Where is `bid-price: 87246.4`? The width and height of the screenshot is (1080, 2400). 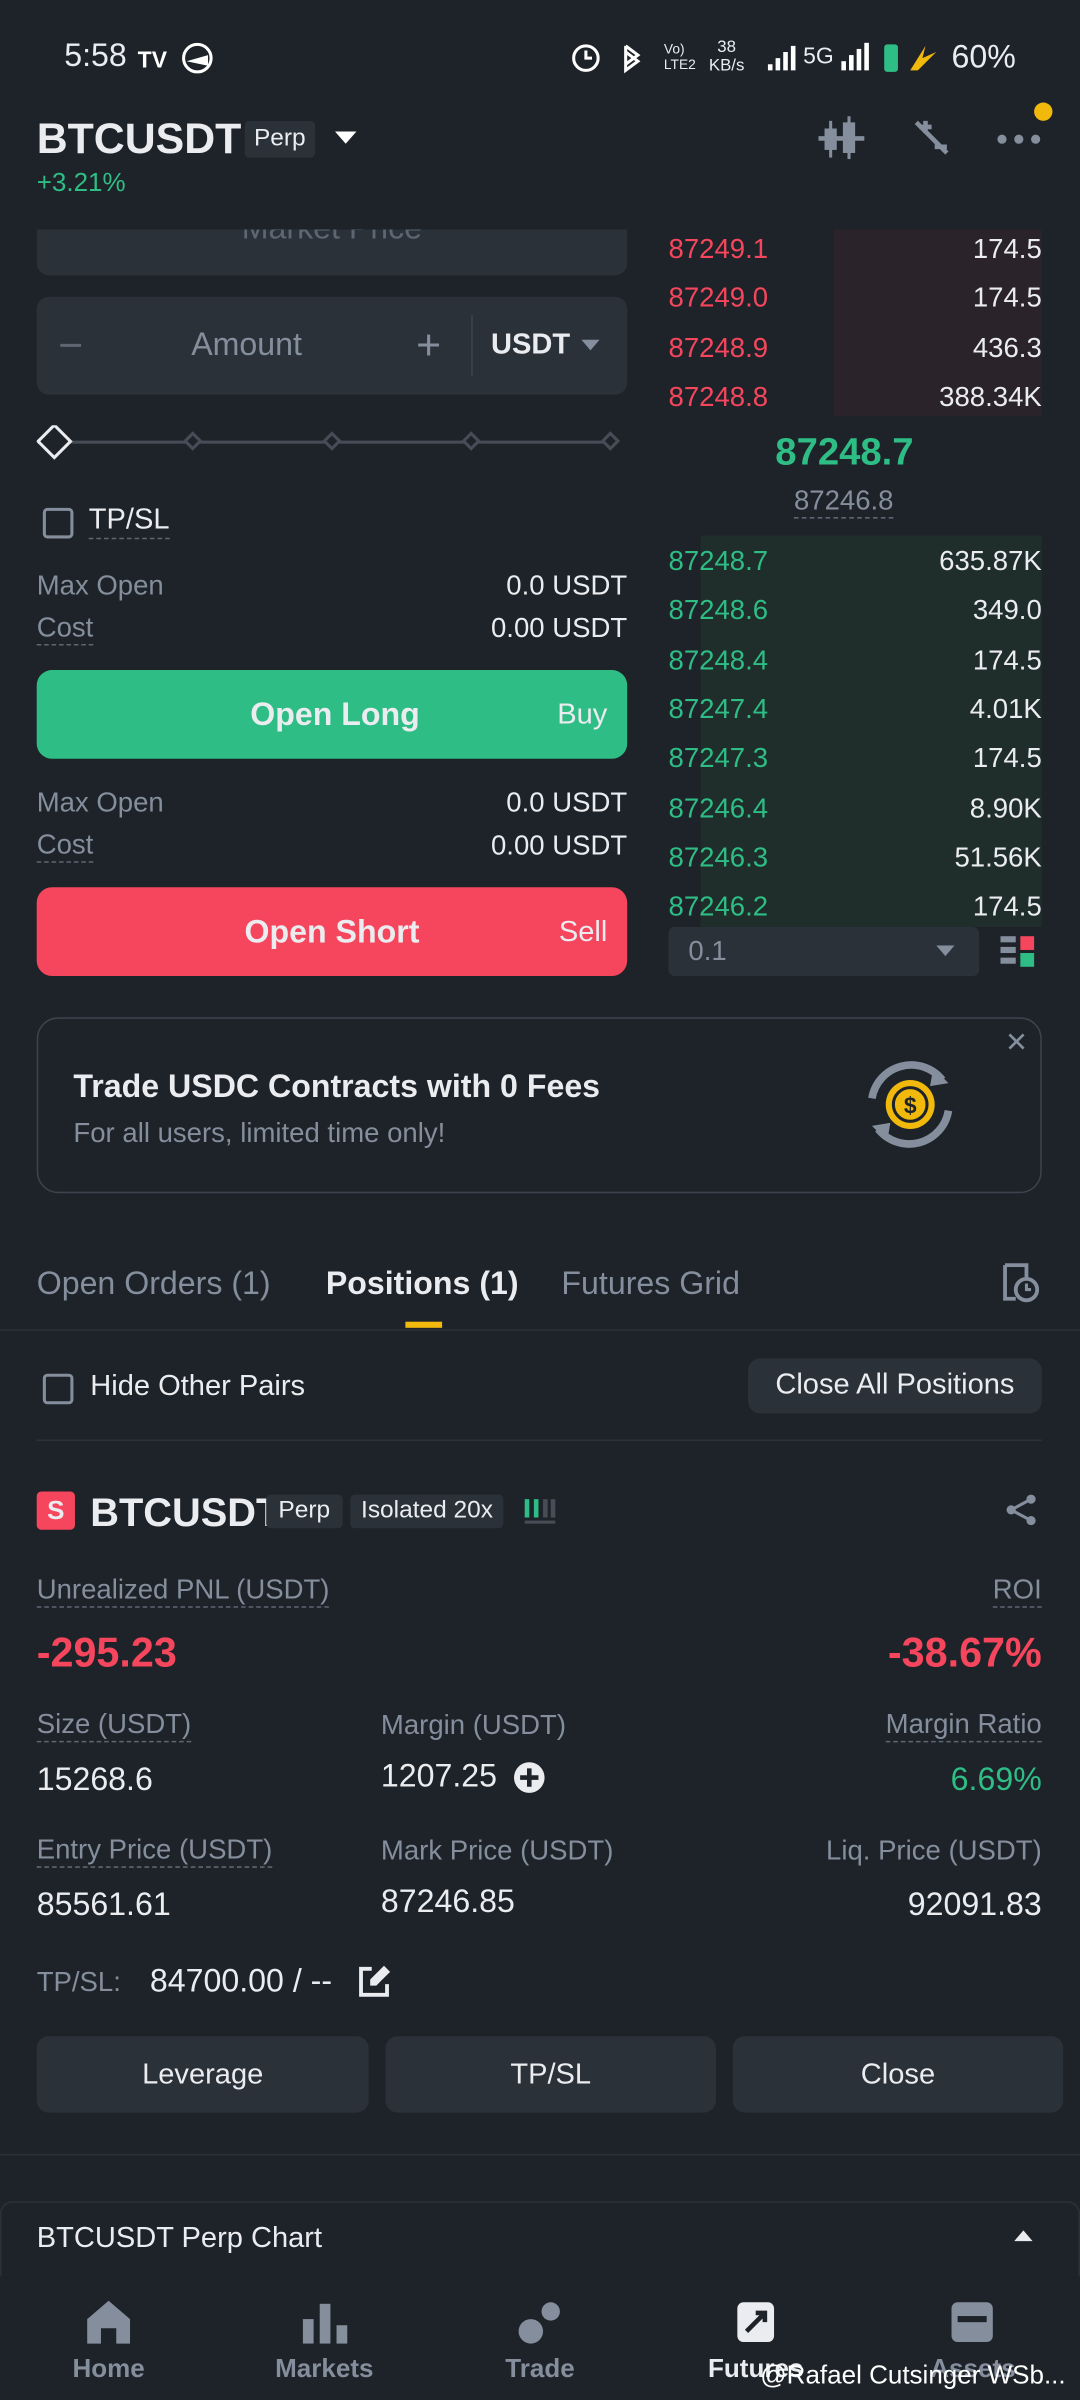
bid-price: 87246.4 is located at coordinates (718, 808).